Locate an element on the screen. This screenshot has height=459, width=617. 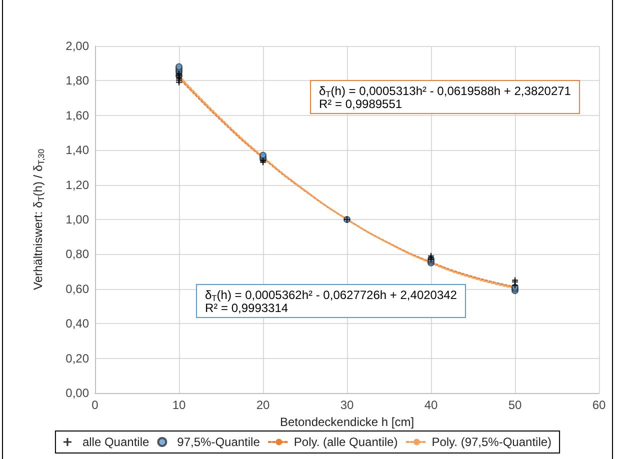
legend-label: Poly. (97,5%-Quantile) is located at coordinates (492, 442).